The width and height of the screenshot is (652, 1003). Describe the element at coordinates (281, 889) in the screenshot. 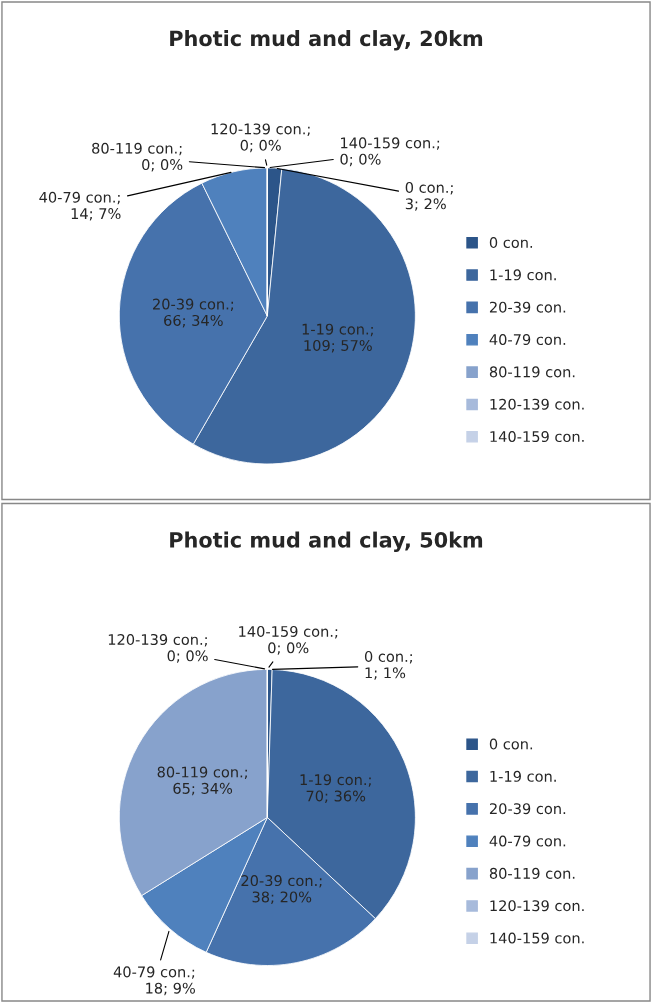

I see `data-label: 20-39 con.; 38; 20%` at that location.